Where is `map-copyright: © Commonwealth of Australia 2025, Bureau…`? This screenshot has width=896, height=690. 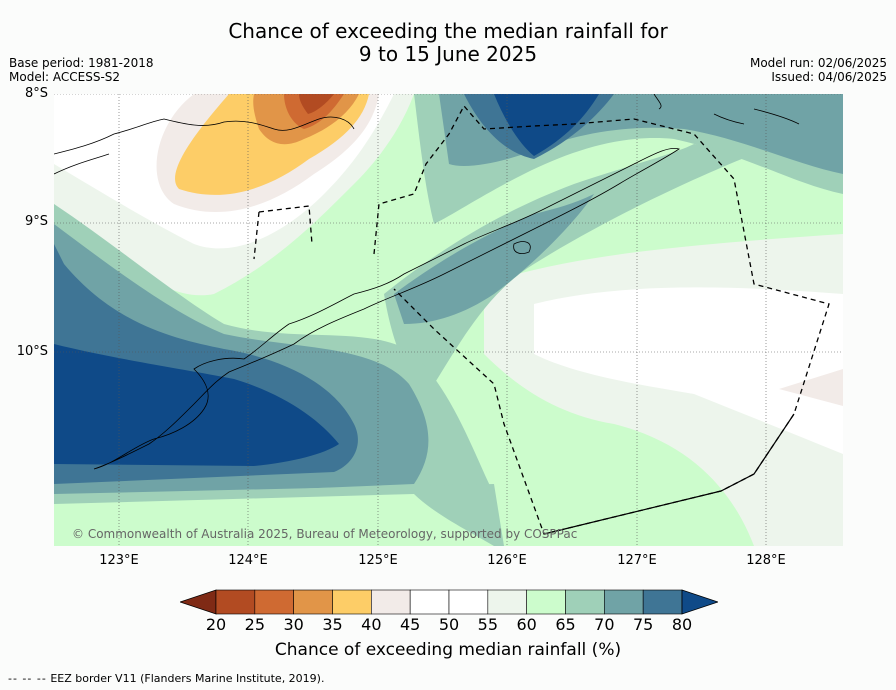
map-copyright: © Commonwealth of Australia 2025, Bureau… is located at coordinates (324, 534).